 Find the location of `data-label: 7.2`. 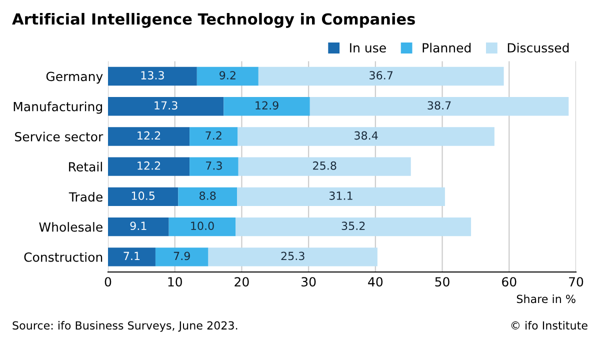

data-label: 7.2 is located at coordinates (214, 135).